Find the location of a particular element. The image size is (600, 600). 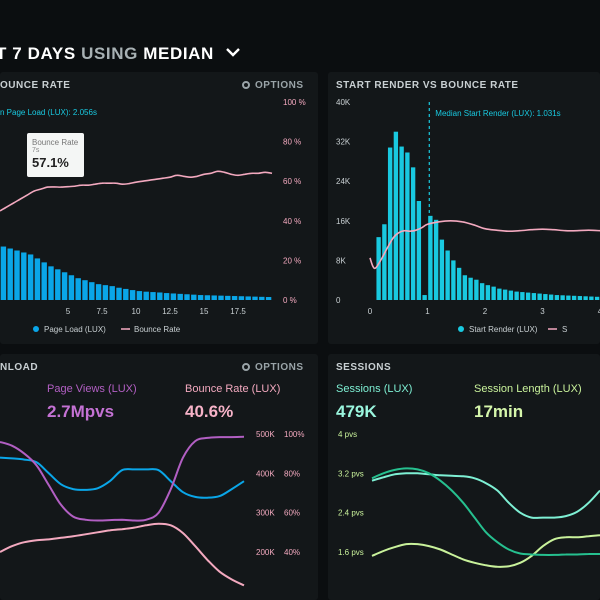

y-tick-label: 500K is located at coordinates (265, 434).